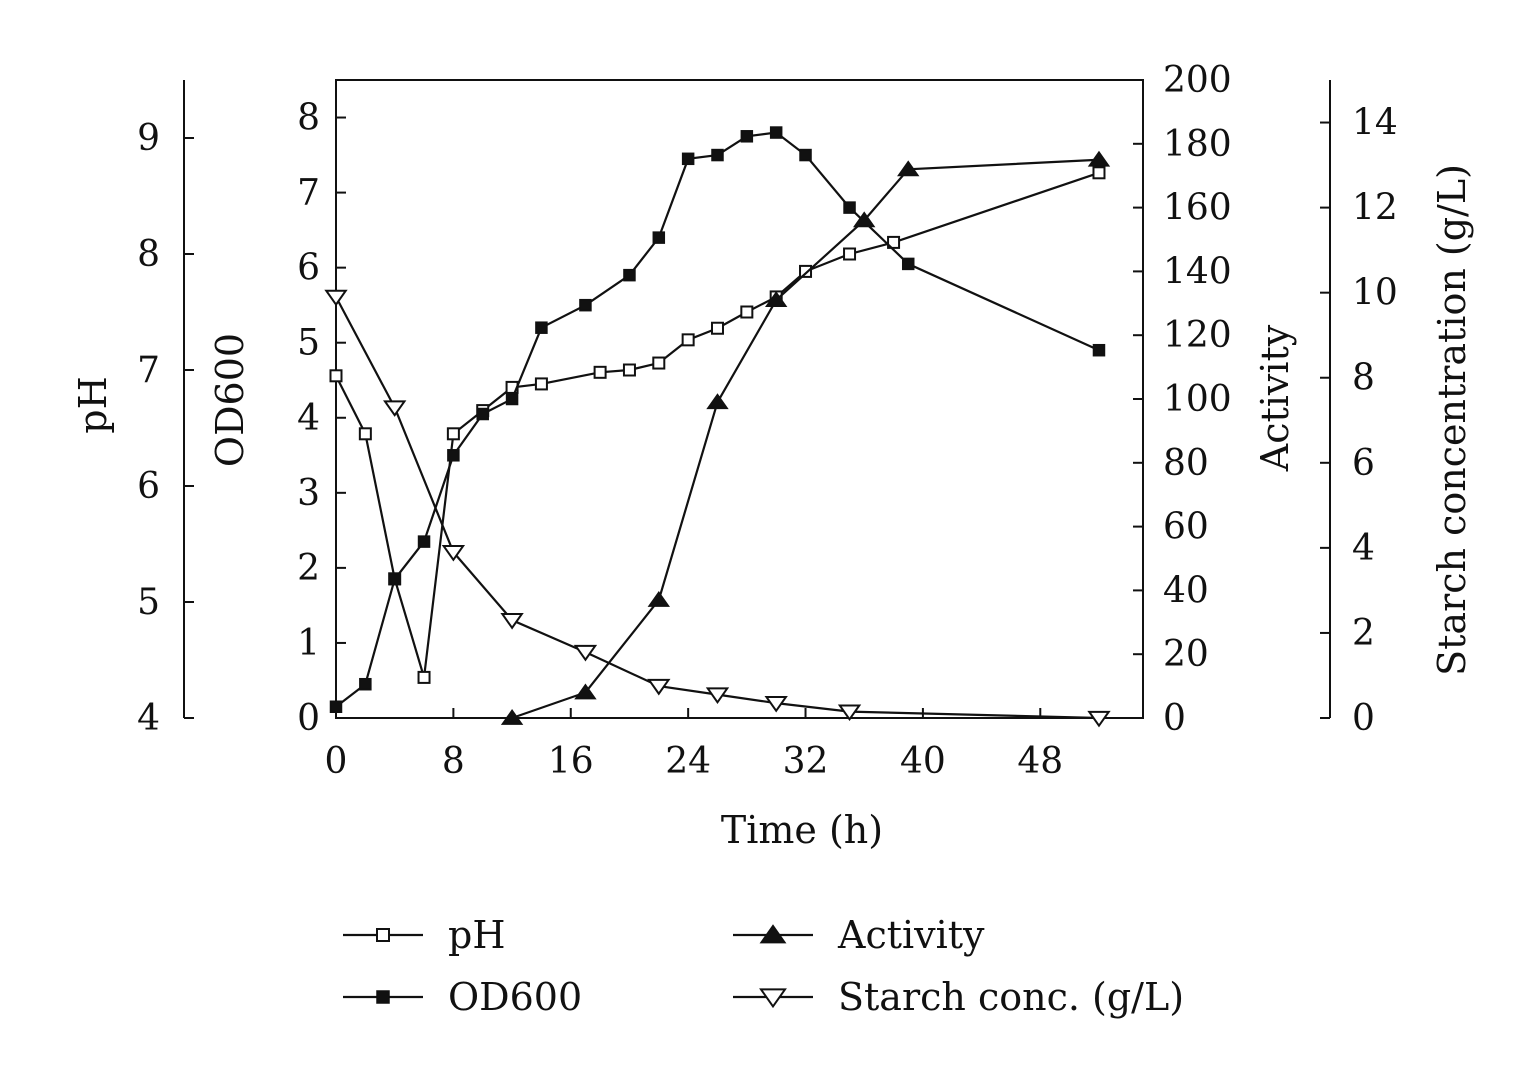 This screenshot has height=1080, width=1535. Describe the element at coordinates (148, 370) in the screenshot. I see `ph-tick-label: 7` at that location.